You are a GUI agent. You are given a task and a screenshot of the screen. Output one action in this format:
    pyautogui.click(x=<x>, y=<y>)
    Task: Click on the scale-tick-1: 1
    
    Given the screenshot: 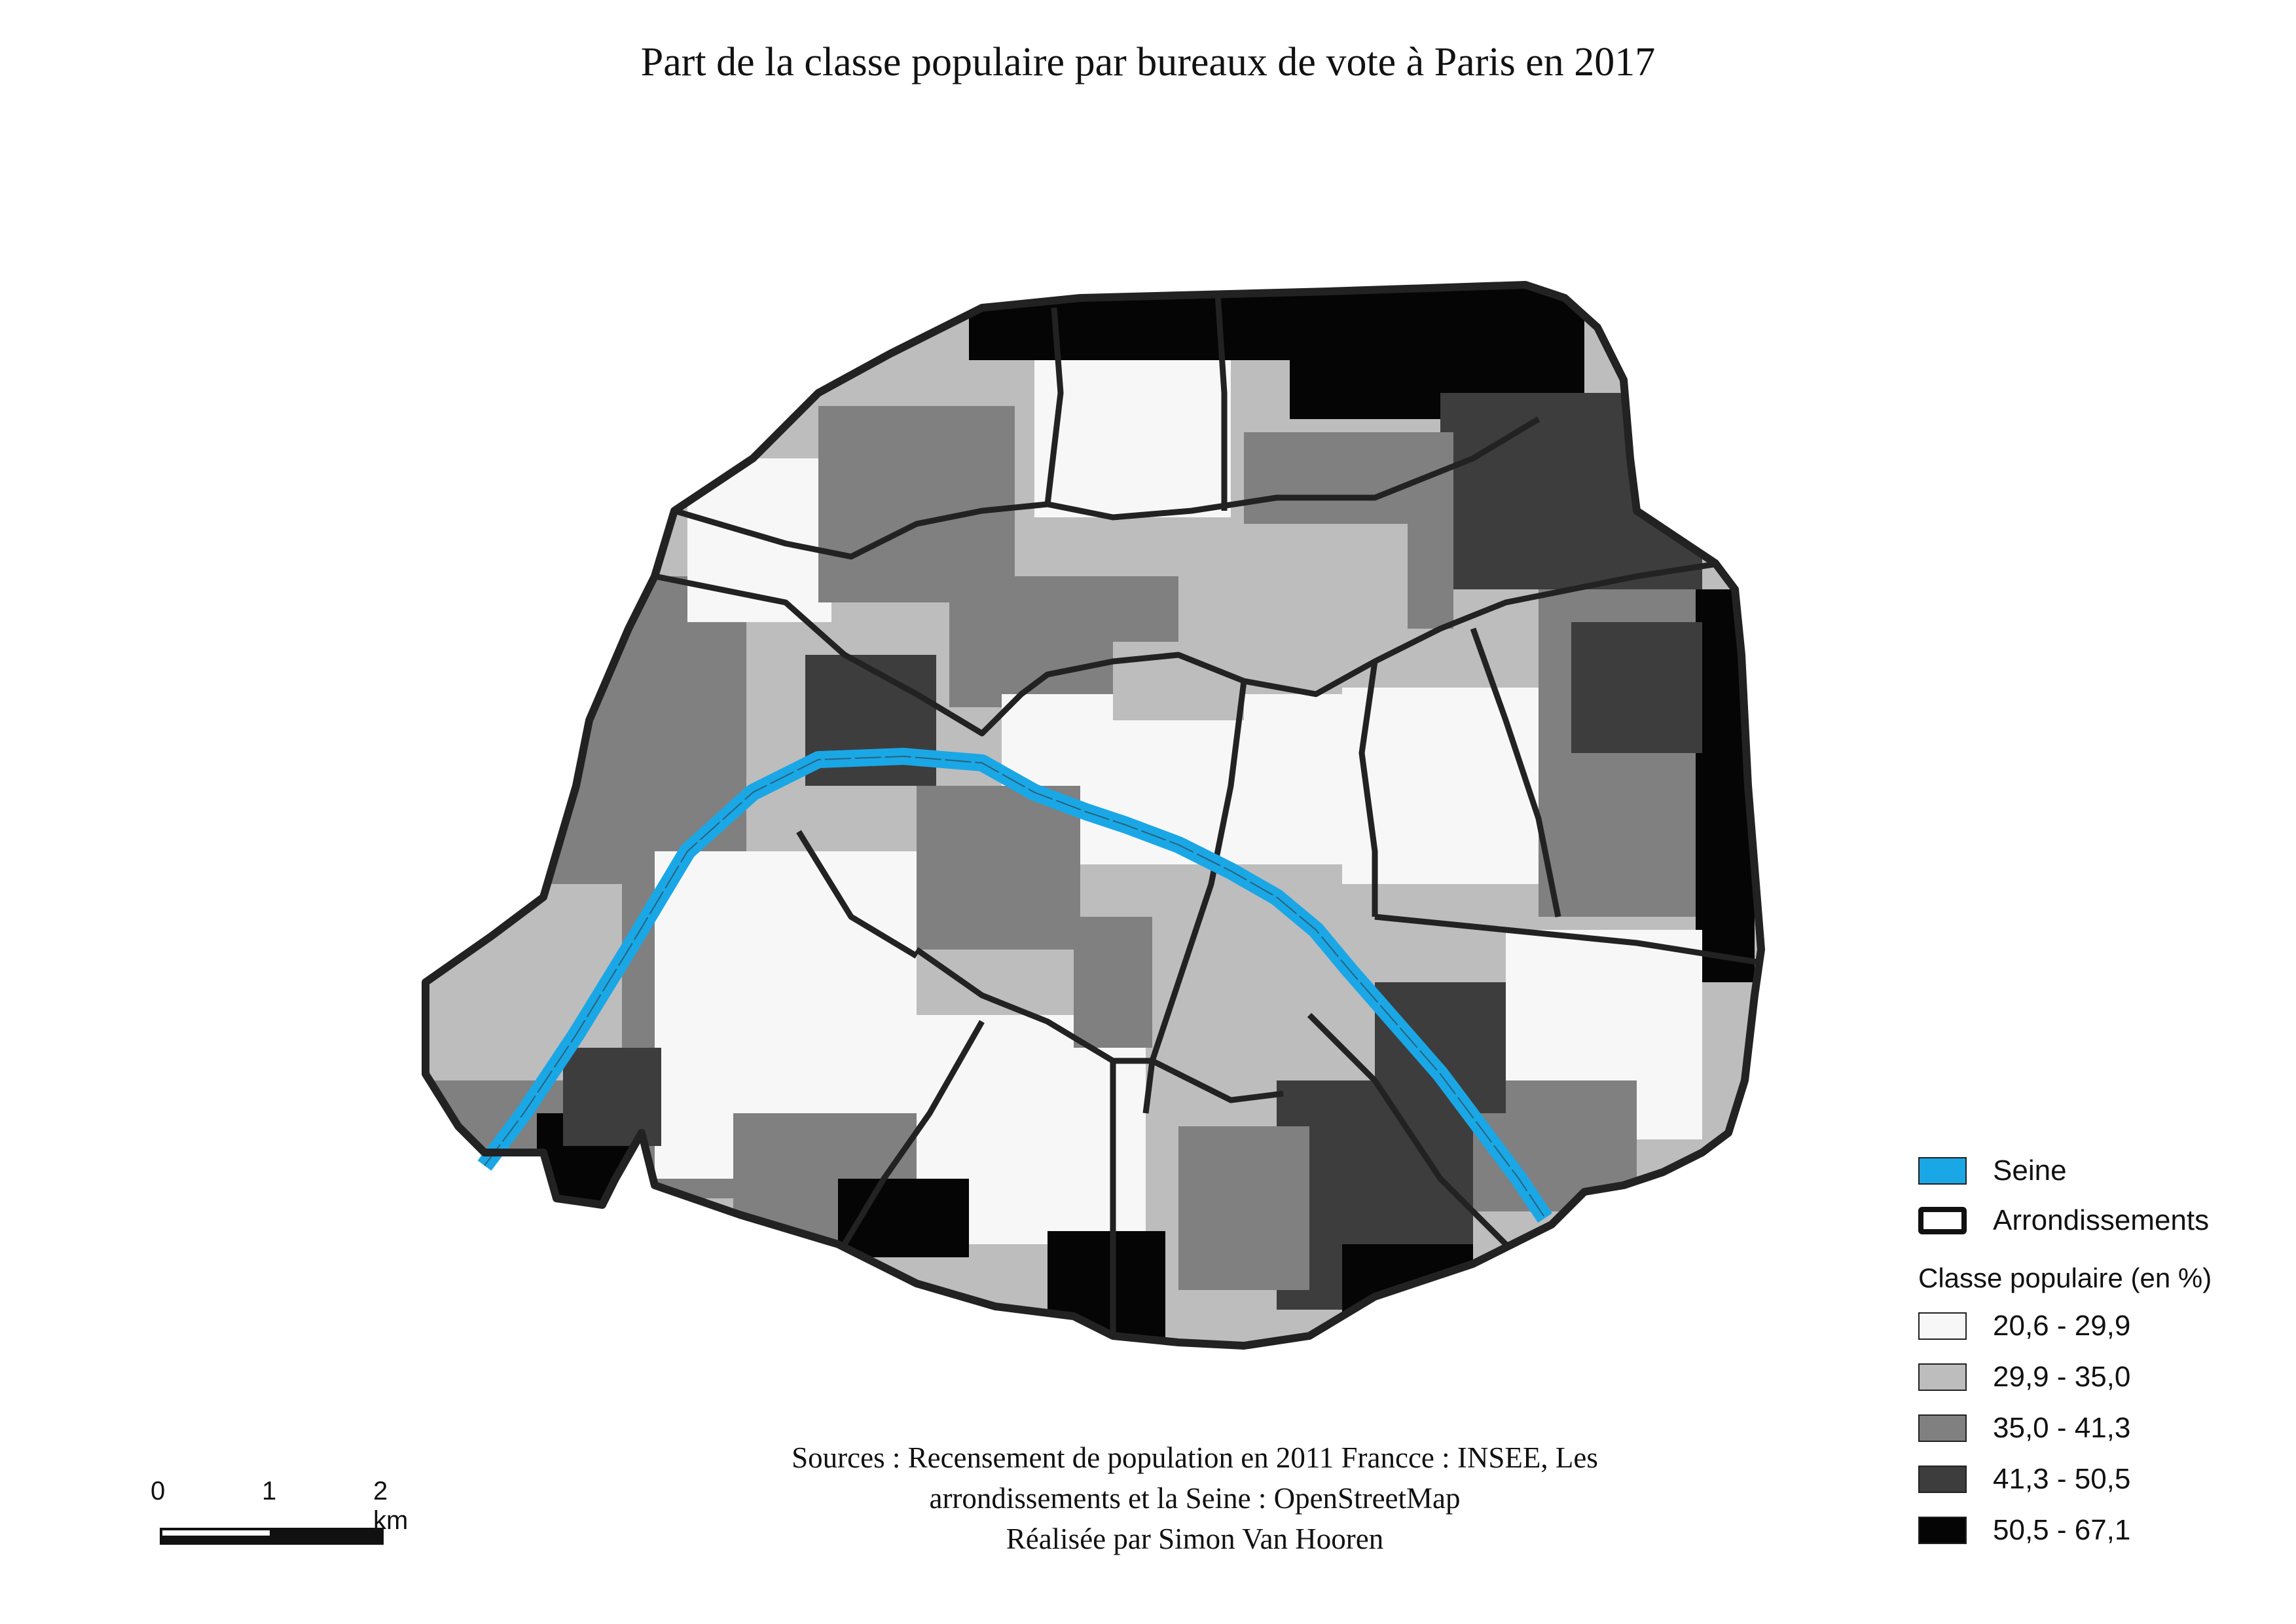 What is the action you would take?
    pyautogui.click(x=269, y=1491)
    